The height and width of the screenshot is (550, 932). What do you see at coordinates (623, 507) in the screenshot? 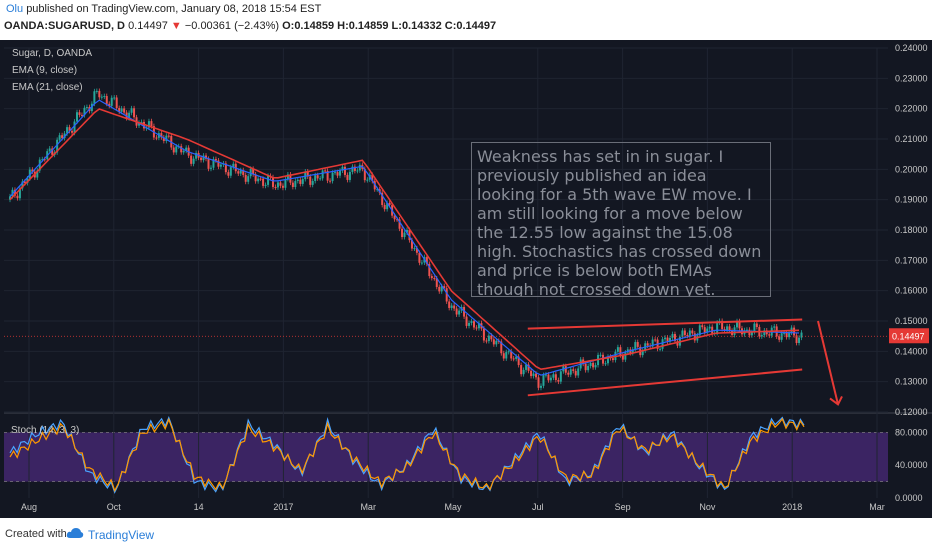
I see `x-tick-label: Sep` at bounding box center [623, 507].